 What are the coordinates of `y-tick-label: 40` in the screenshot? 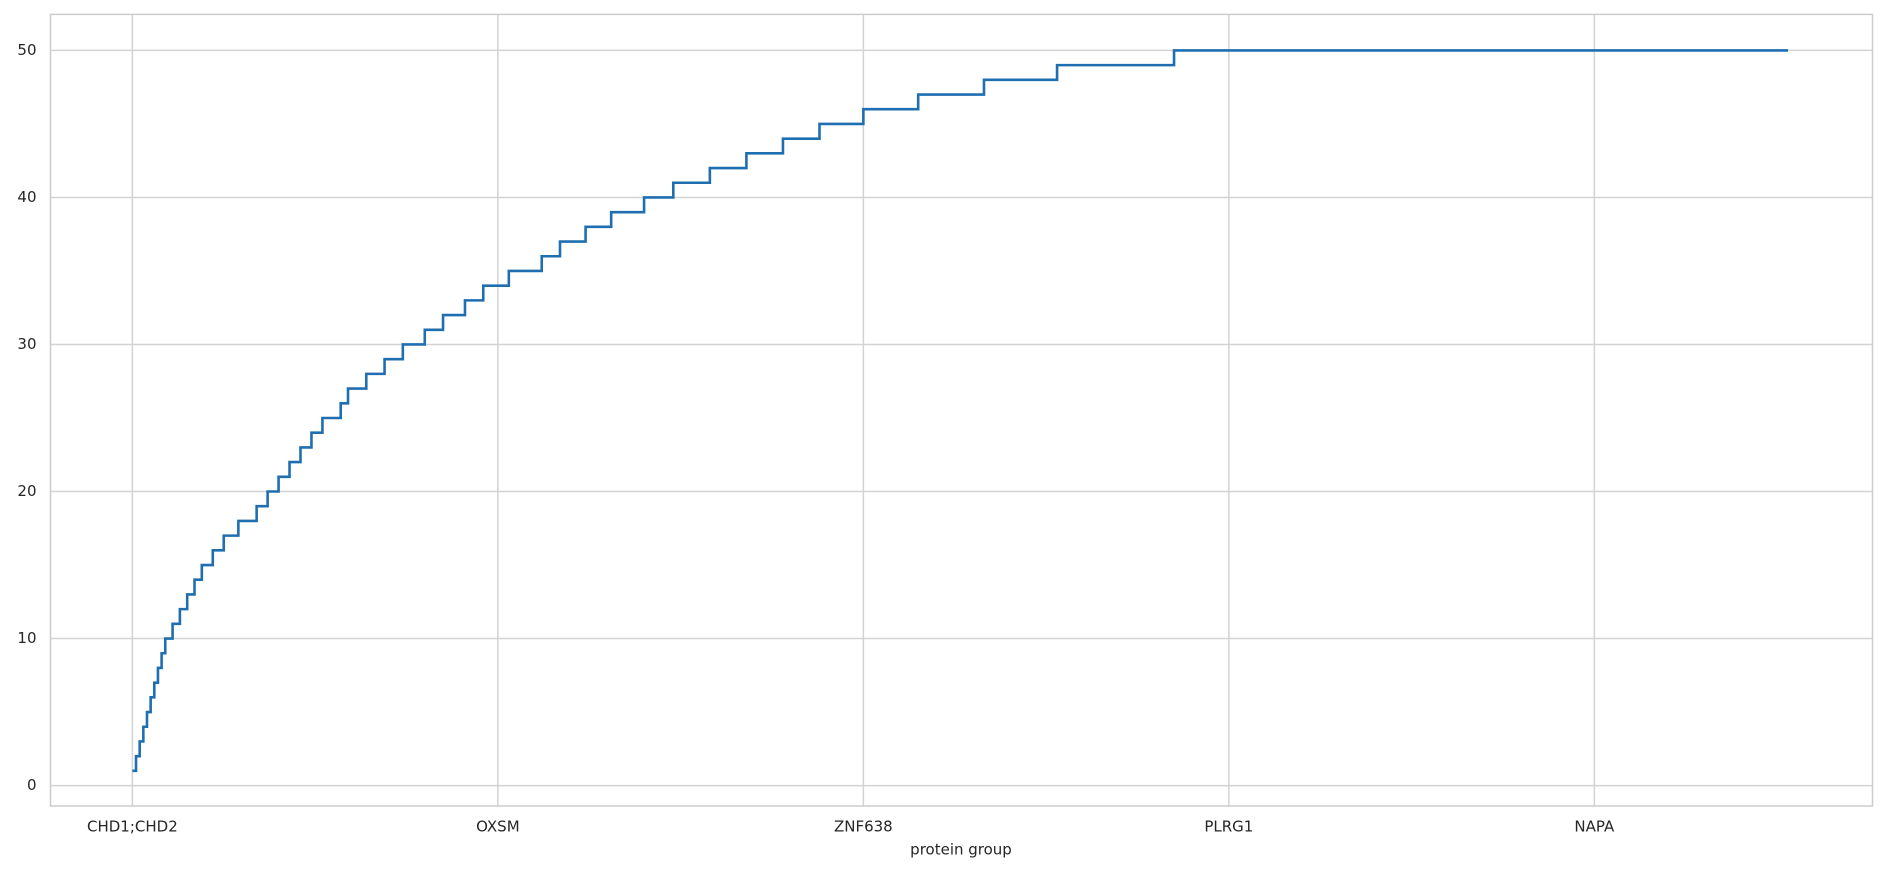 It's located at (26, 197).